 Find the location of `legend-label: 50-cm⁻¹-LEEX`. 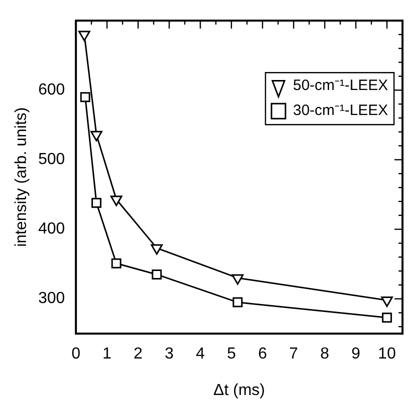

legend-label: 50-cm⁻¹-LEEX is located at coordinates (340, 85).